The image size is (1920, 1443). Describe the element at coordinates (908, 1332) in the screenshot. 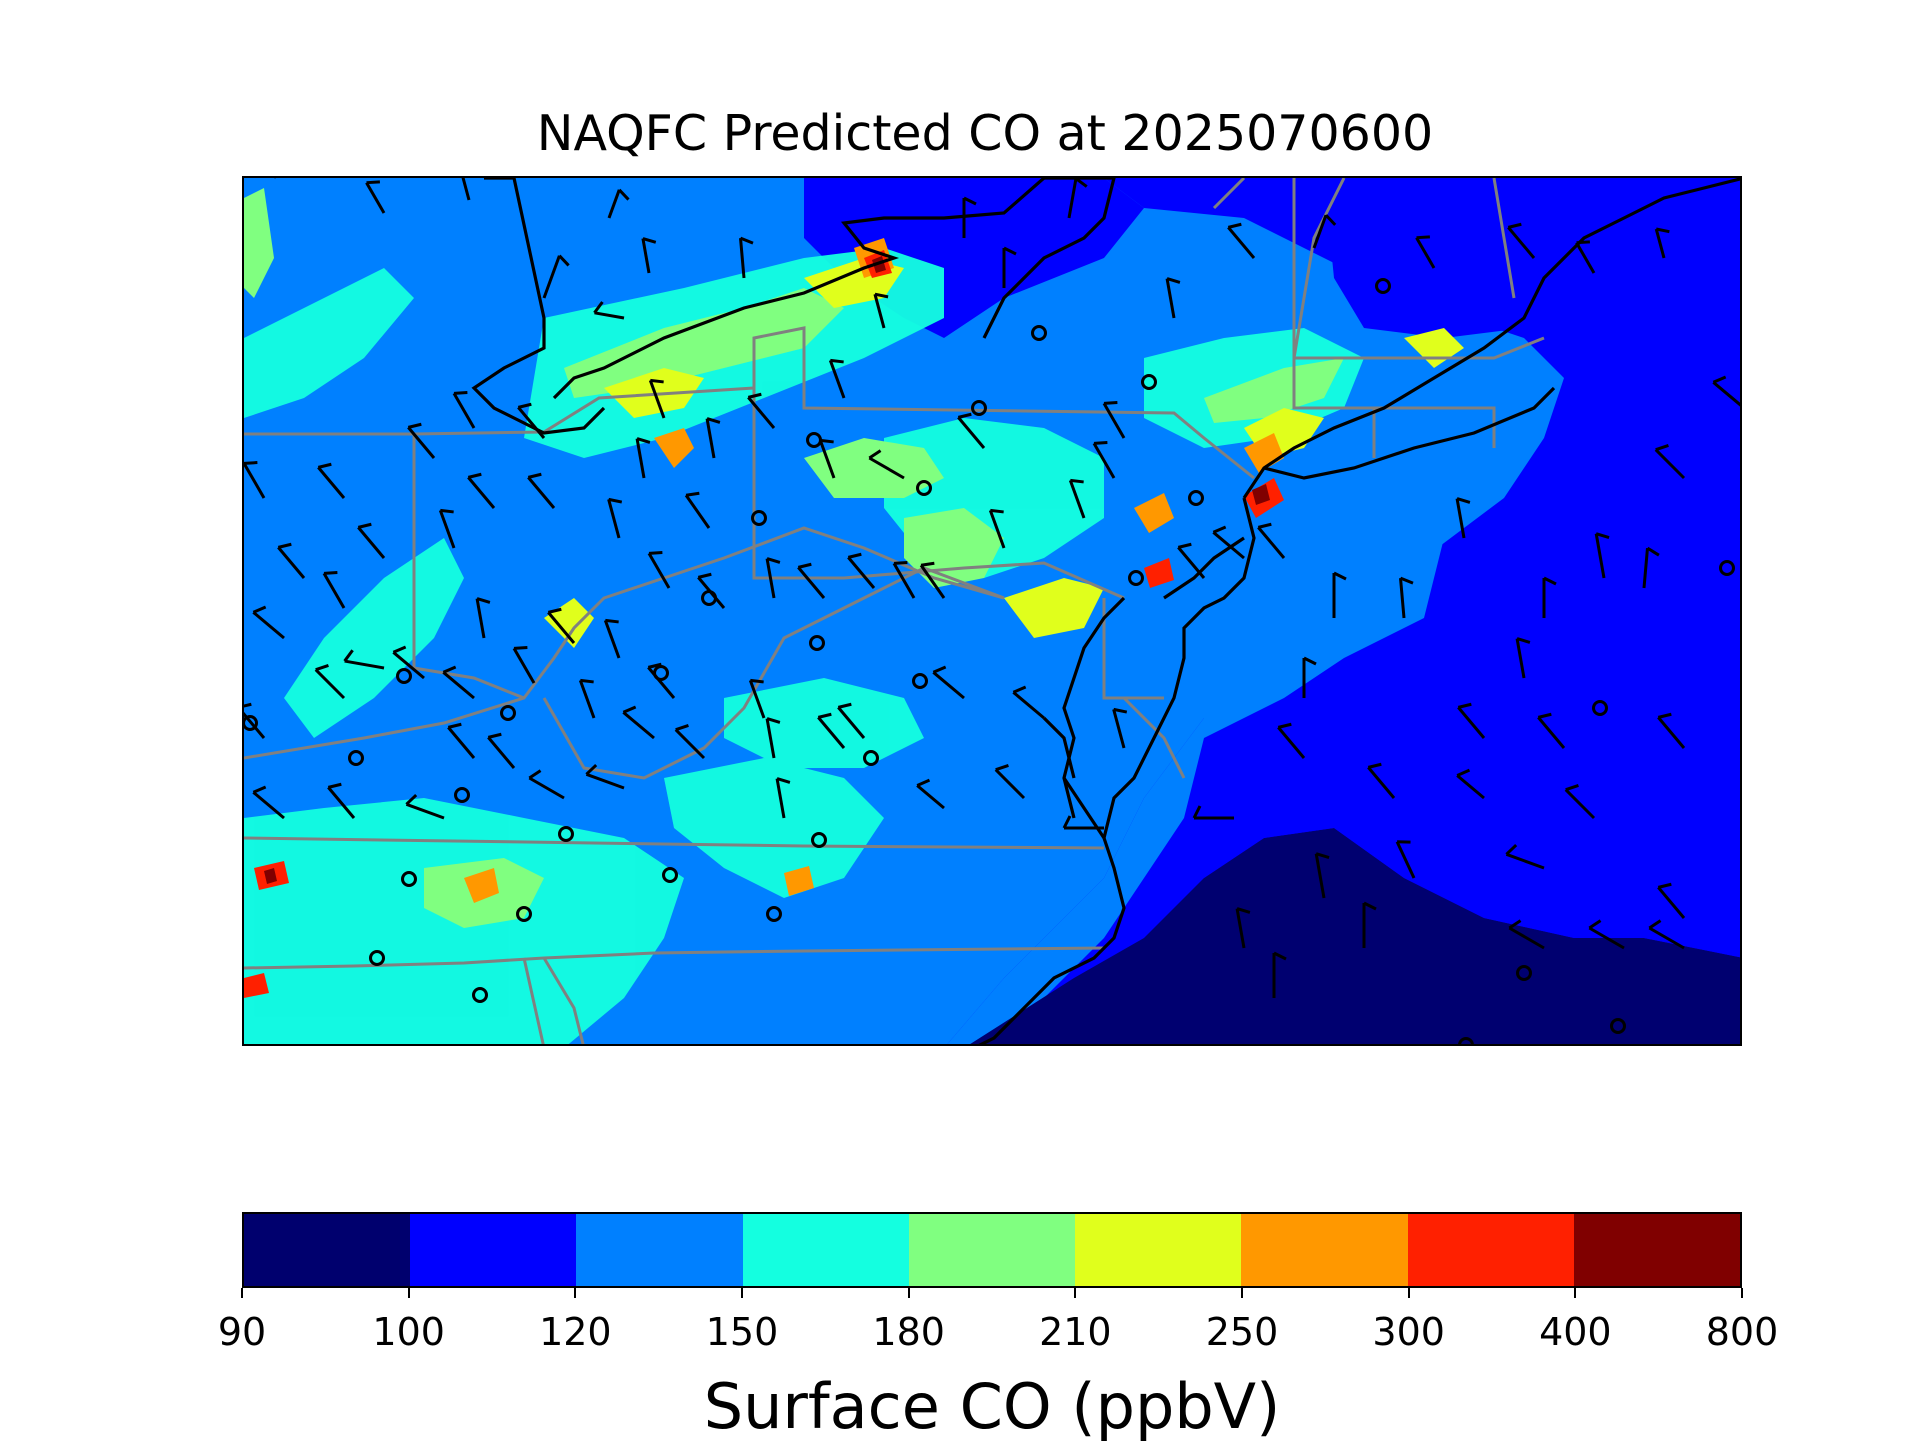

I see `colorbar-tick-label: 180` at that location.